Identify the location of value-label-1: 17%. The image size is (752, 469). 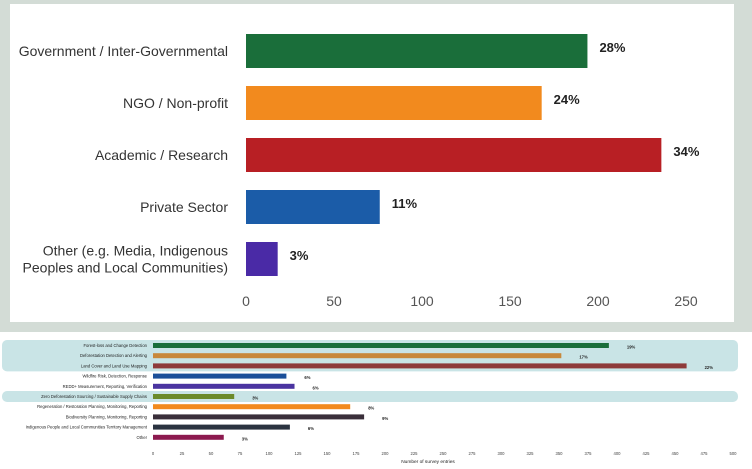
(583, 357).